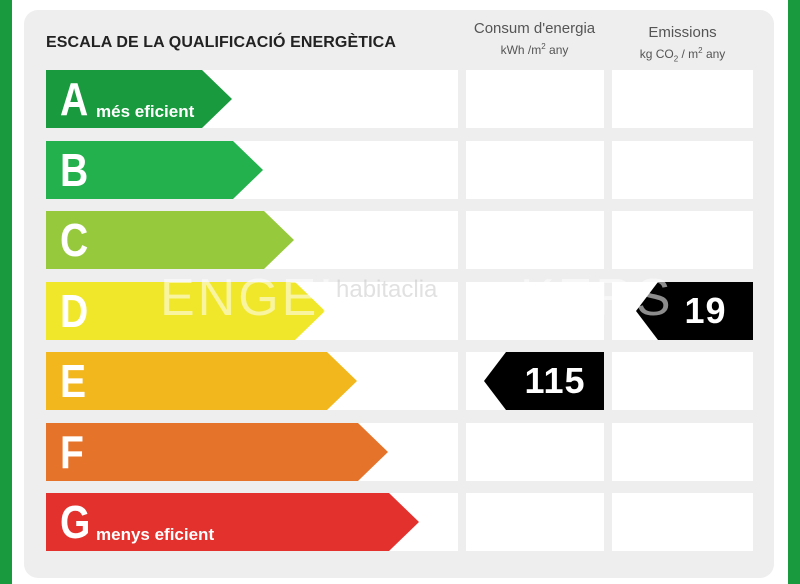 The width and height of the screenshot is (800, 584). Describe the element at coordinates (73, 381) in the screenshot. I see `rating-letter: E` at that location.